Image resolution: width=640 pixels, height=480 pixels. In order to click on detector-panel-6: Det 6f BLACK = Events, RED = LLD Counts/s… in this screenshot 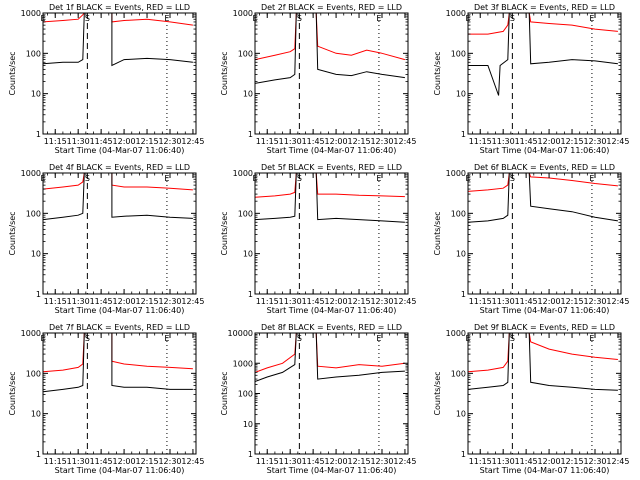, I will do `click(531, 239)`.